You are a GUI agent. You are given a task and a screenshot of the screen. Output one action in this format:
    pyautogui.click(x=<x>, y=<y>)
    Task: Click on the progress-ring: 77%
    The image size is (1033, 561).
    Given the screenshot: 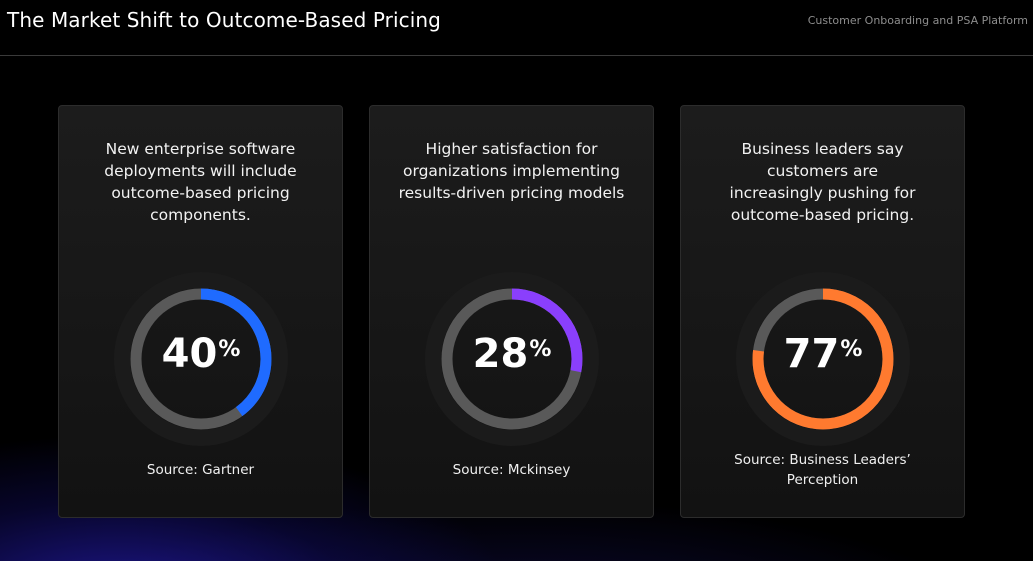 What is the action you would take?
    pyautogui.click(x=823, y=359)
    